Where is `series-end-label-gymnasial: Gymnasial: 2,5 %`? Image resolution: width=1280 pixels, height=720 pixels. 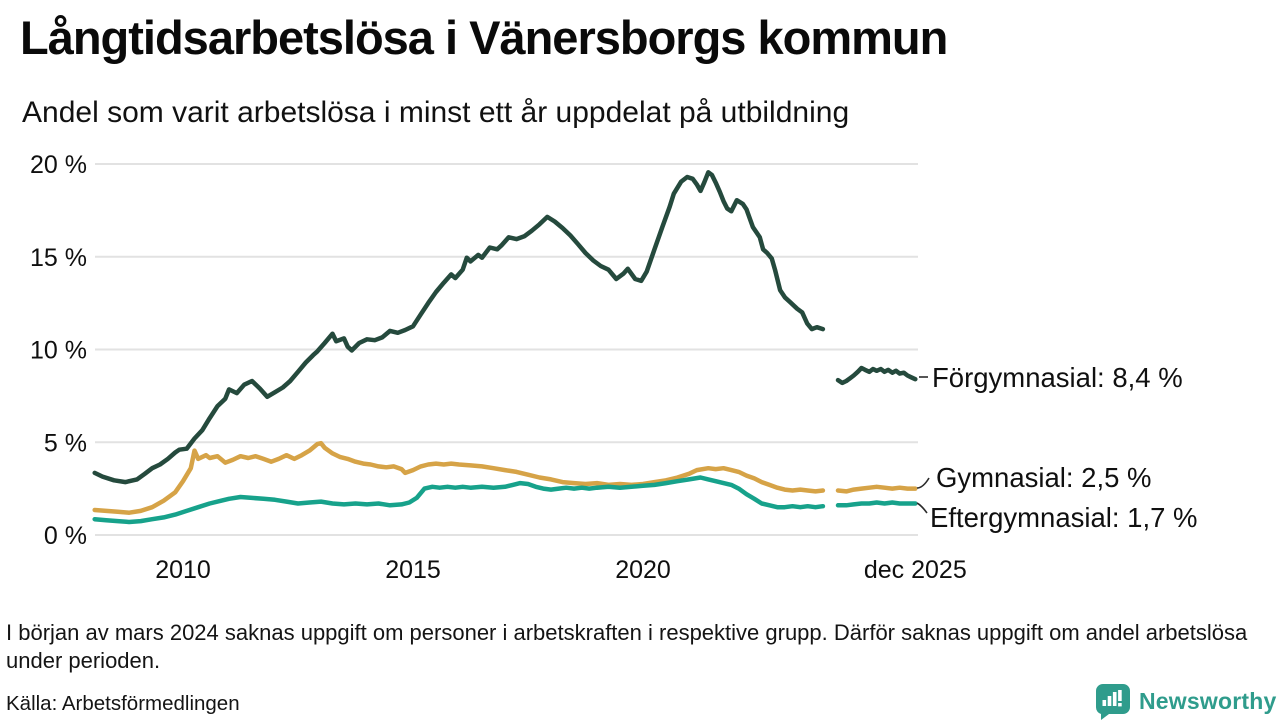 series-end-label-gymnasial: Gymnasial: 2,5 % is located at coordinates (1044, 477).